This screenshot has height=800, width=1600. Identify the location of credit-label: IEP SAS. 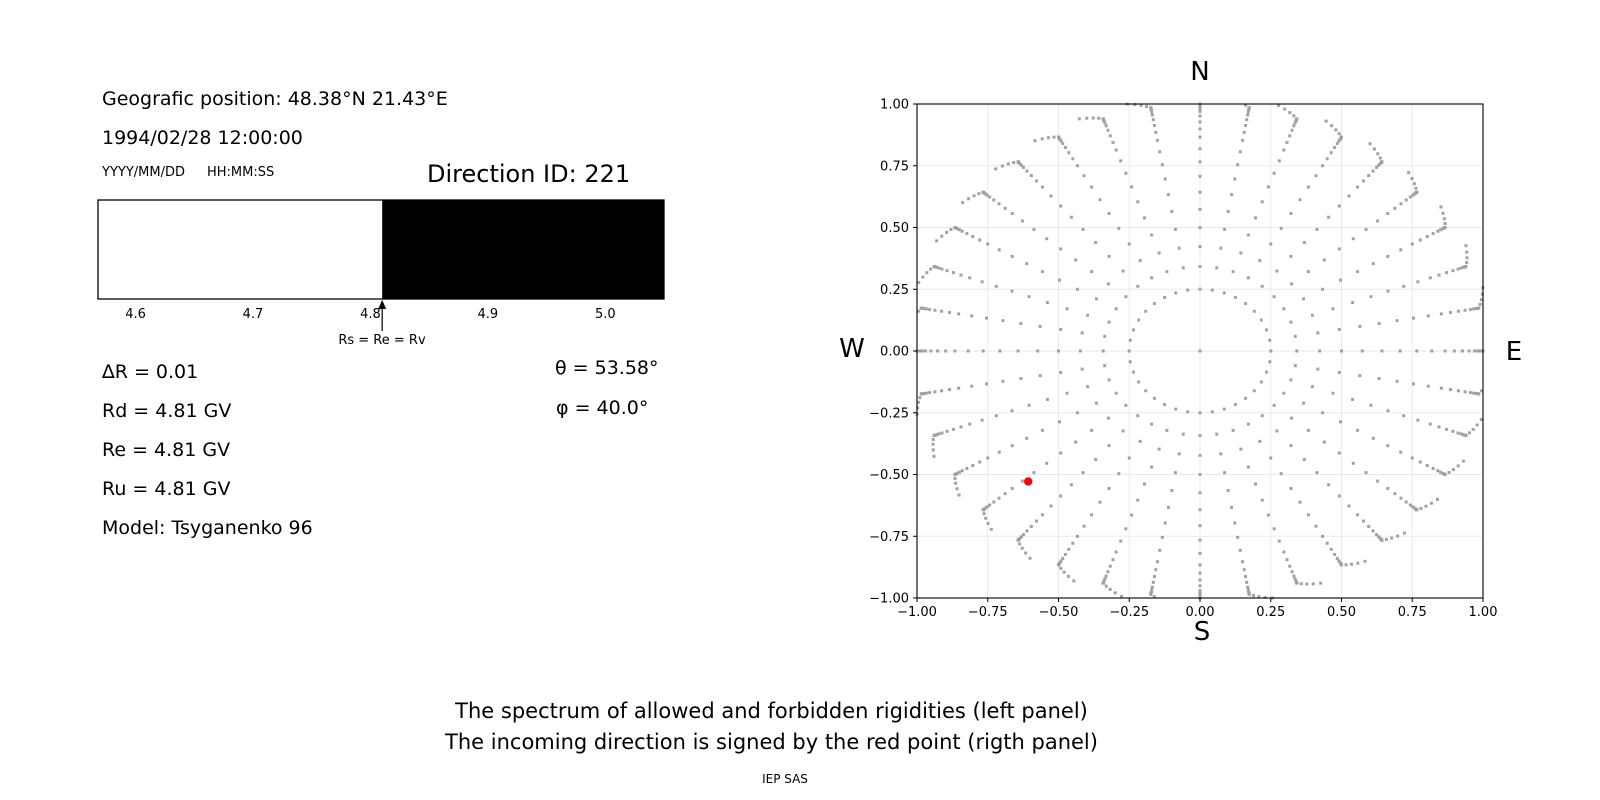
(785, 779).